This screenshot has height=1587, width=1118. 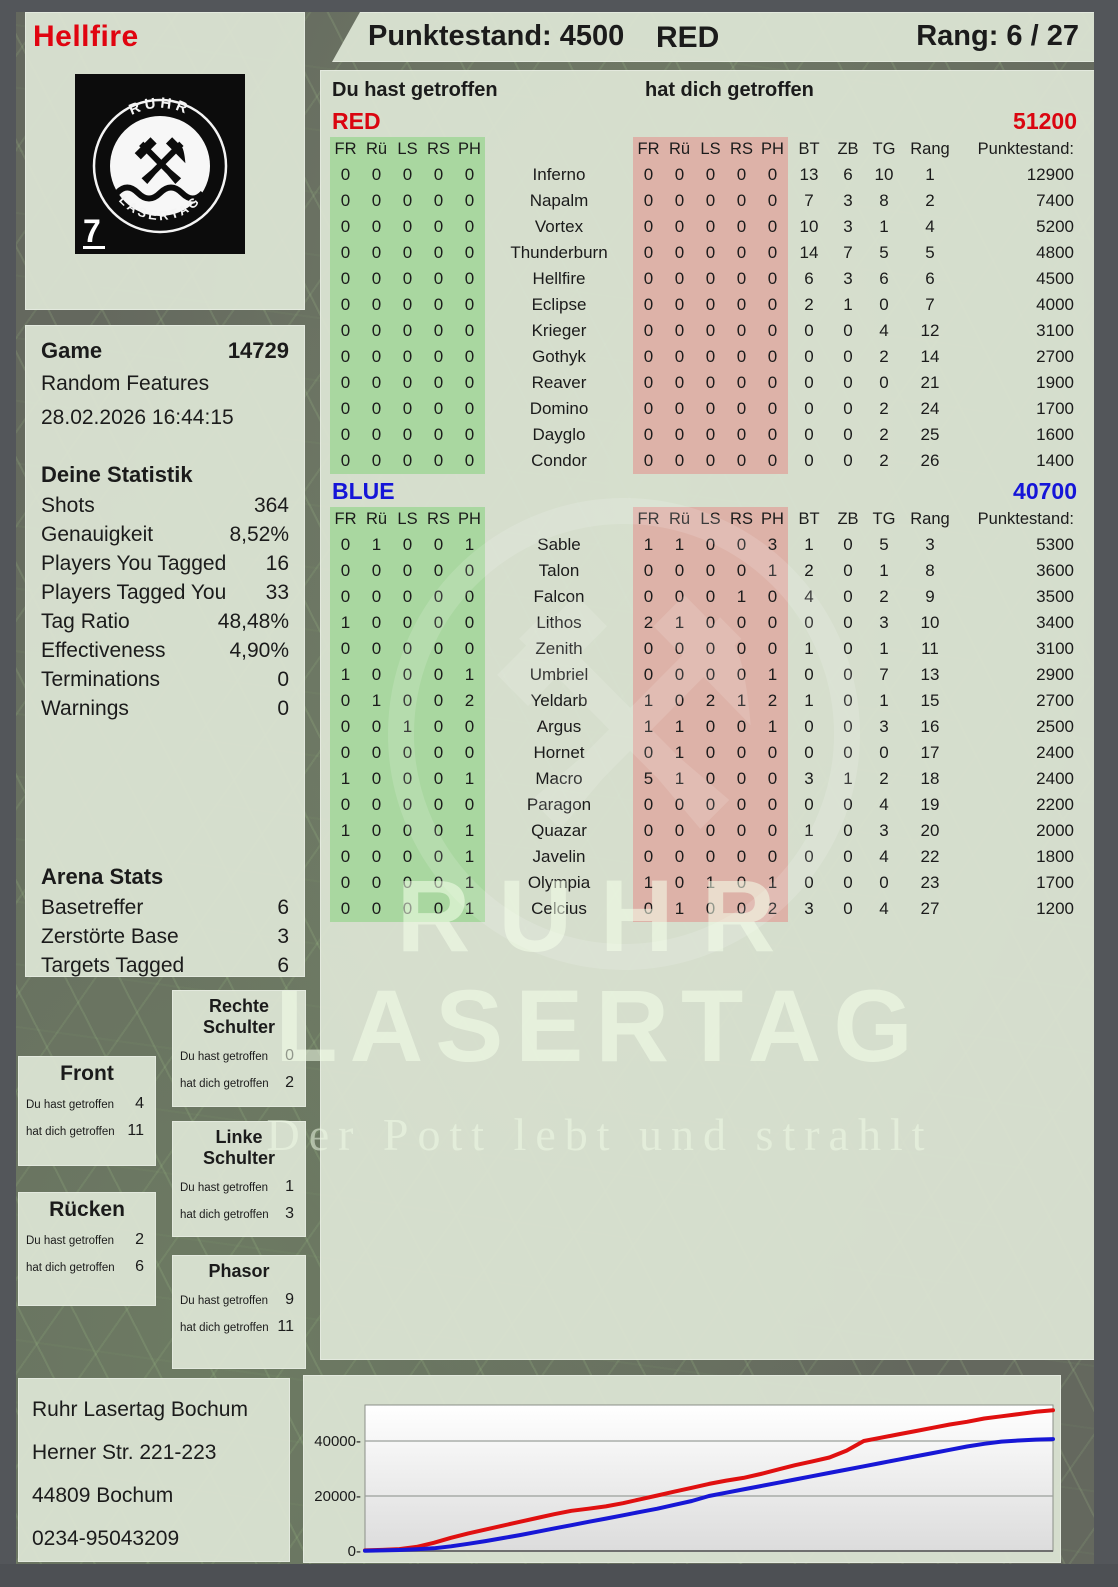 I want to click on score-cell: 2500, so click(x=1055, y=726).